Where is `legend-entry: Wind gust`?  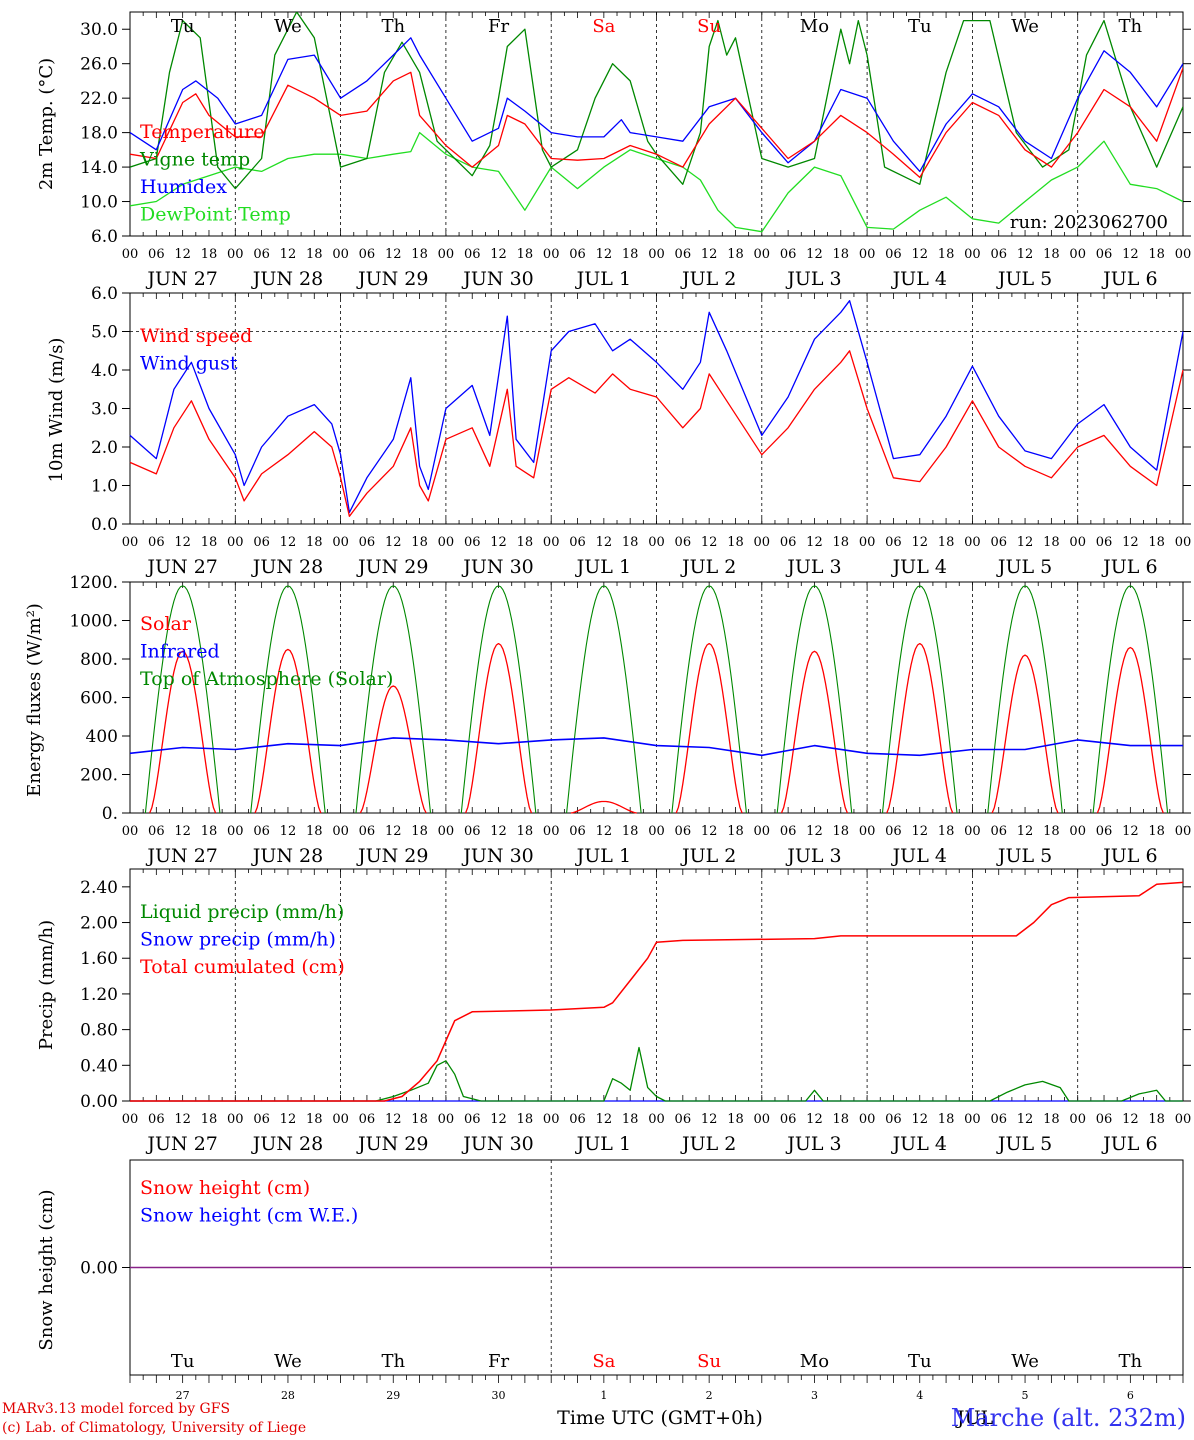 legend-entry: Wind gust is located at coordinates (189, 364).